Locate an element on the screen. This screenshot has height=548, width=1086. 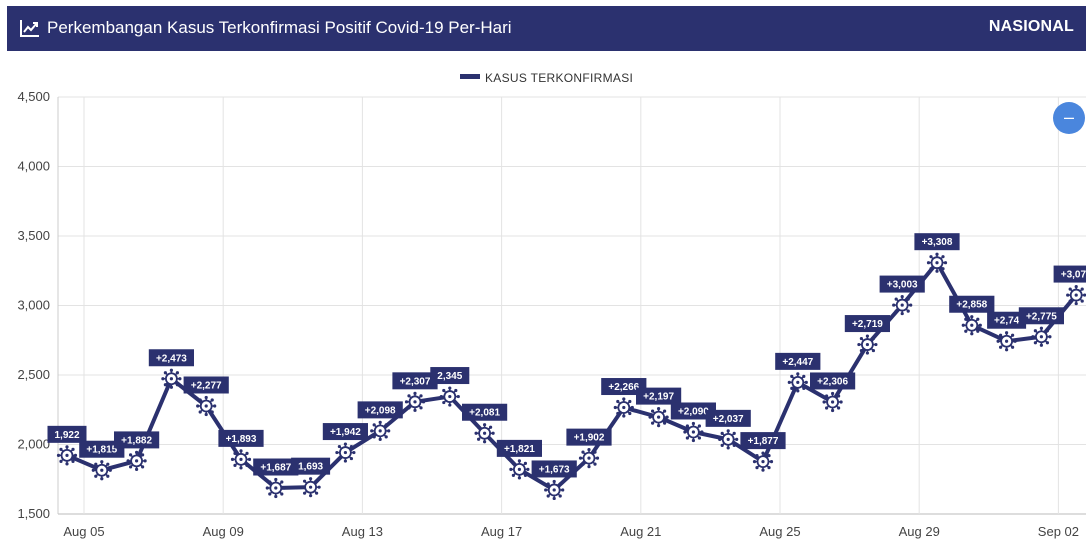
data-label: +3,003 is located at coordinates (902, 284).